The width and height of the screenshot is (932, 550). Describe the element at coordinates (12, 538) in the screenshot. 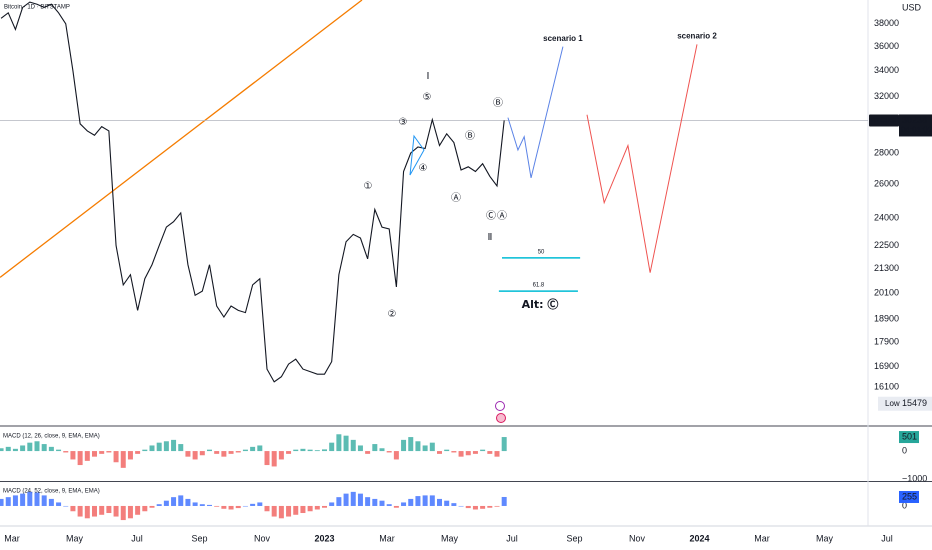

I see `x-tick-label: Mar` at that location.